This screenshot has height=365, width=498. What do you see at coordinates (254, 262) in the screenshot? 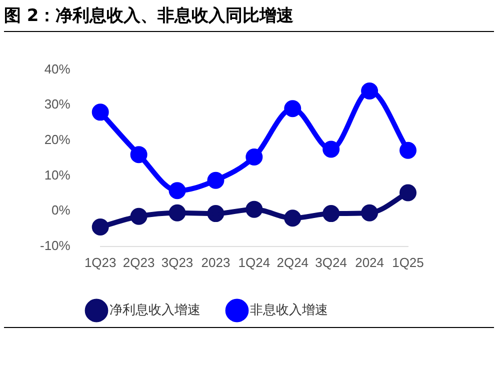
I see `x-tick-label: 1Q24` at bounding box center [254, 262].